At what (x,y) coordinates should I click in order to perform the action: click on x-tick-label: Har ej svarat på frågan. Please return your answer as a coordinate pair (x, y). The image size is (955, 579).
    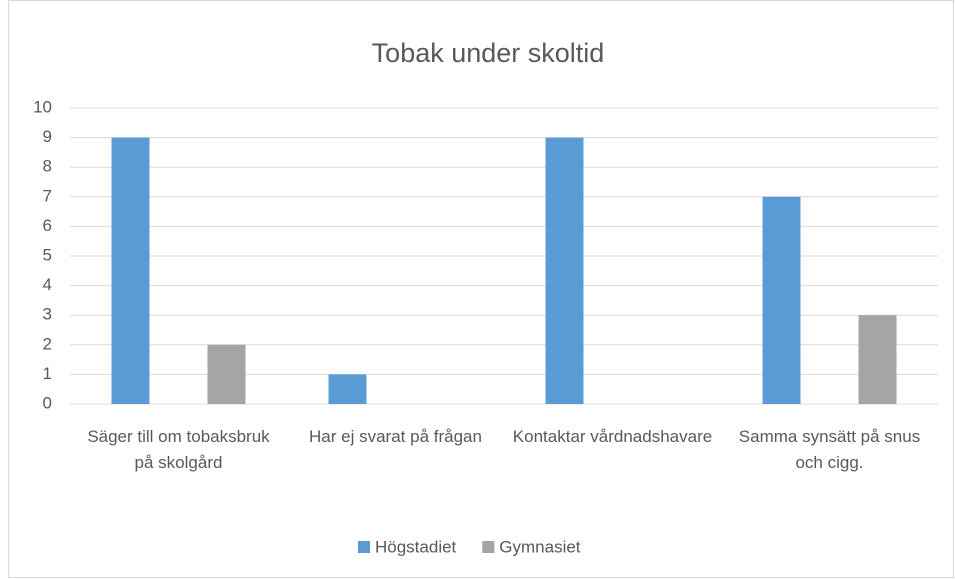
    Looking at the image, I should click on (395, 436).